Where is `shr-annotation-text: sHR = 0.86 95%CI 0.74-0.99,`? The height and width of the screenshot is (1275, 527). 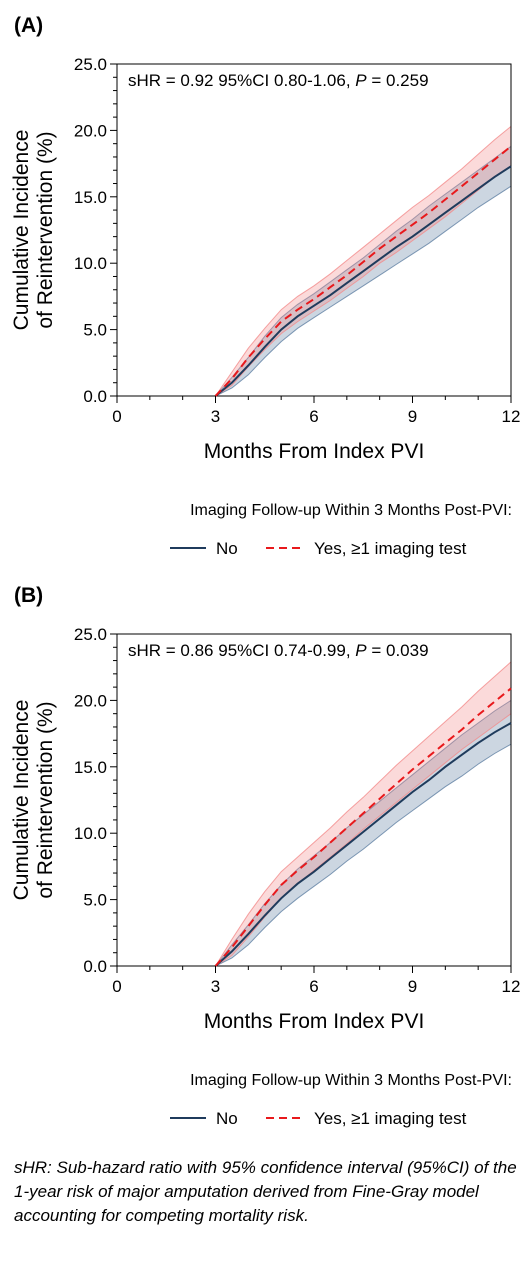
shr-annotation-text: sHR = 0.86 95%CI 0.74-0.99, is located at coordinates (241, 650).